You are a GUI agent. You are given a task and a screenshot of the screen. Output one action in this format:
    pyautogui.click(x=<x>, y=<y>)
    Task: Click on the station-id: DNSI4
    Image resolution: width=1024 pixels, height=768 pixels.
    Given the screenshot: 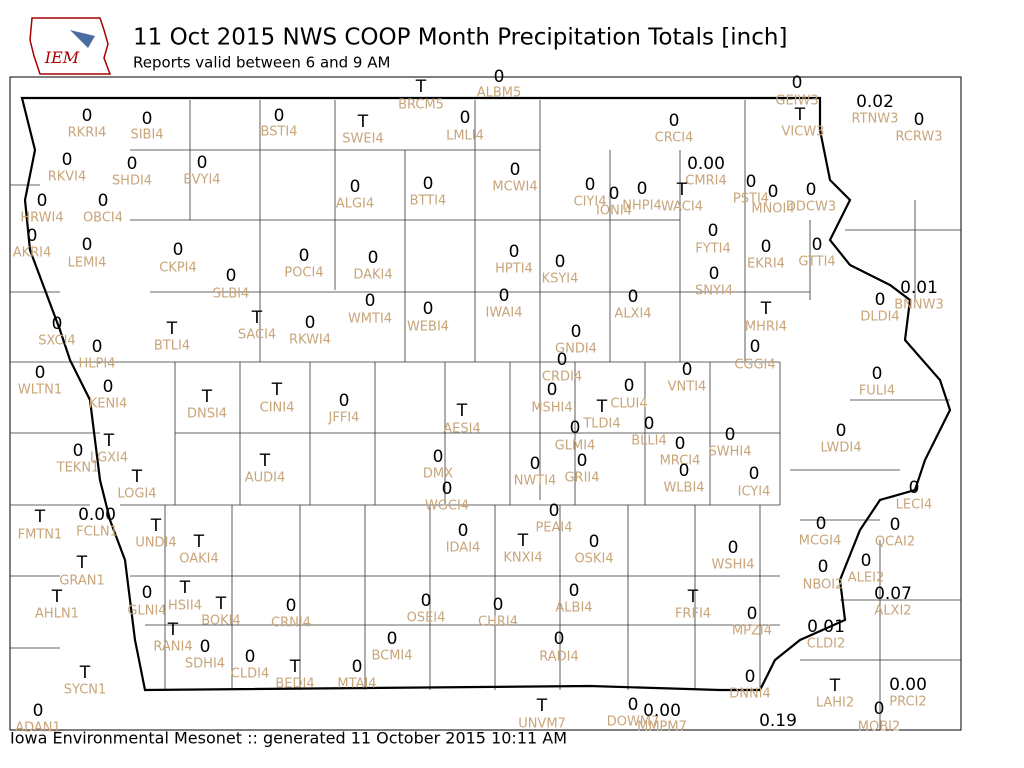 What is the action you would take?
    pyautogui.click(x=207, y=414)
    